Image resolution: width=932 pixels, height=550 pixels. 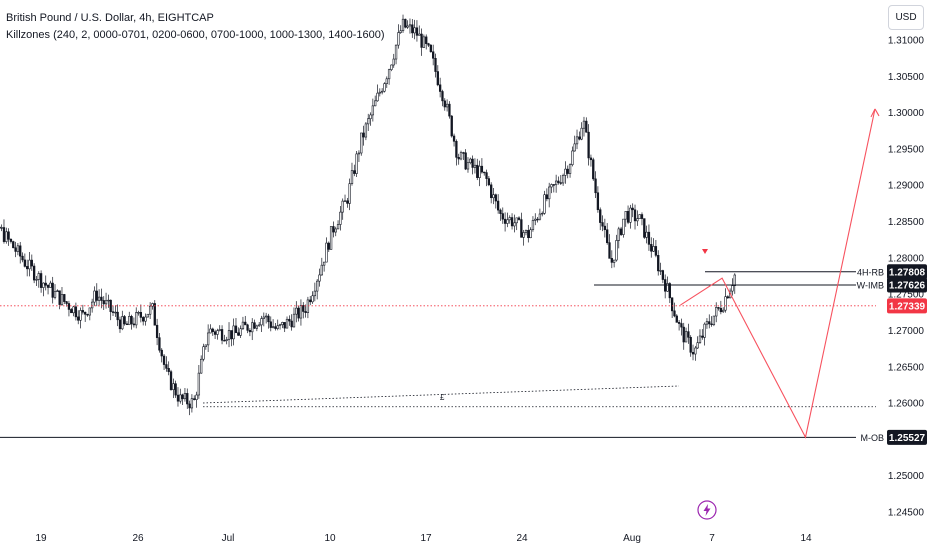 I want to click on x-axis: 19 26 Jul 10 17 24 Aug 7 14, so click(x=423, y=538).